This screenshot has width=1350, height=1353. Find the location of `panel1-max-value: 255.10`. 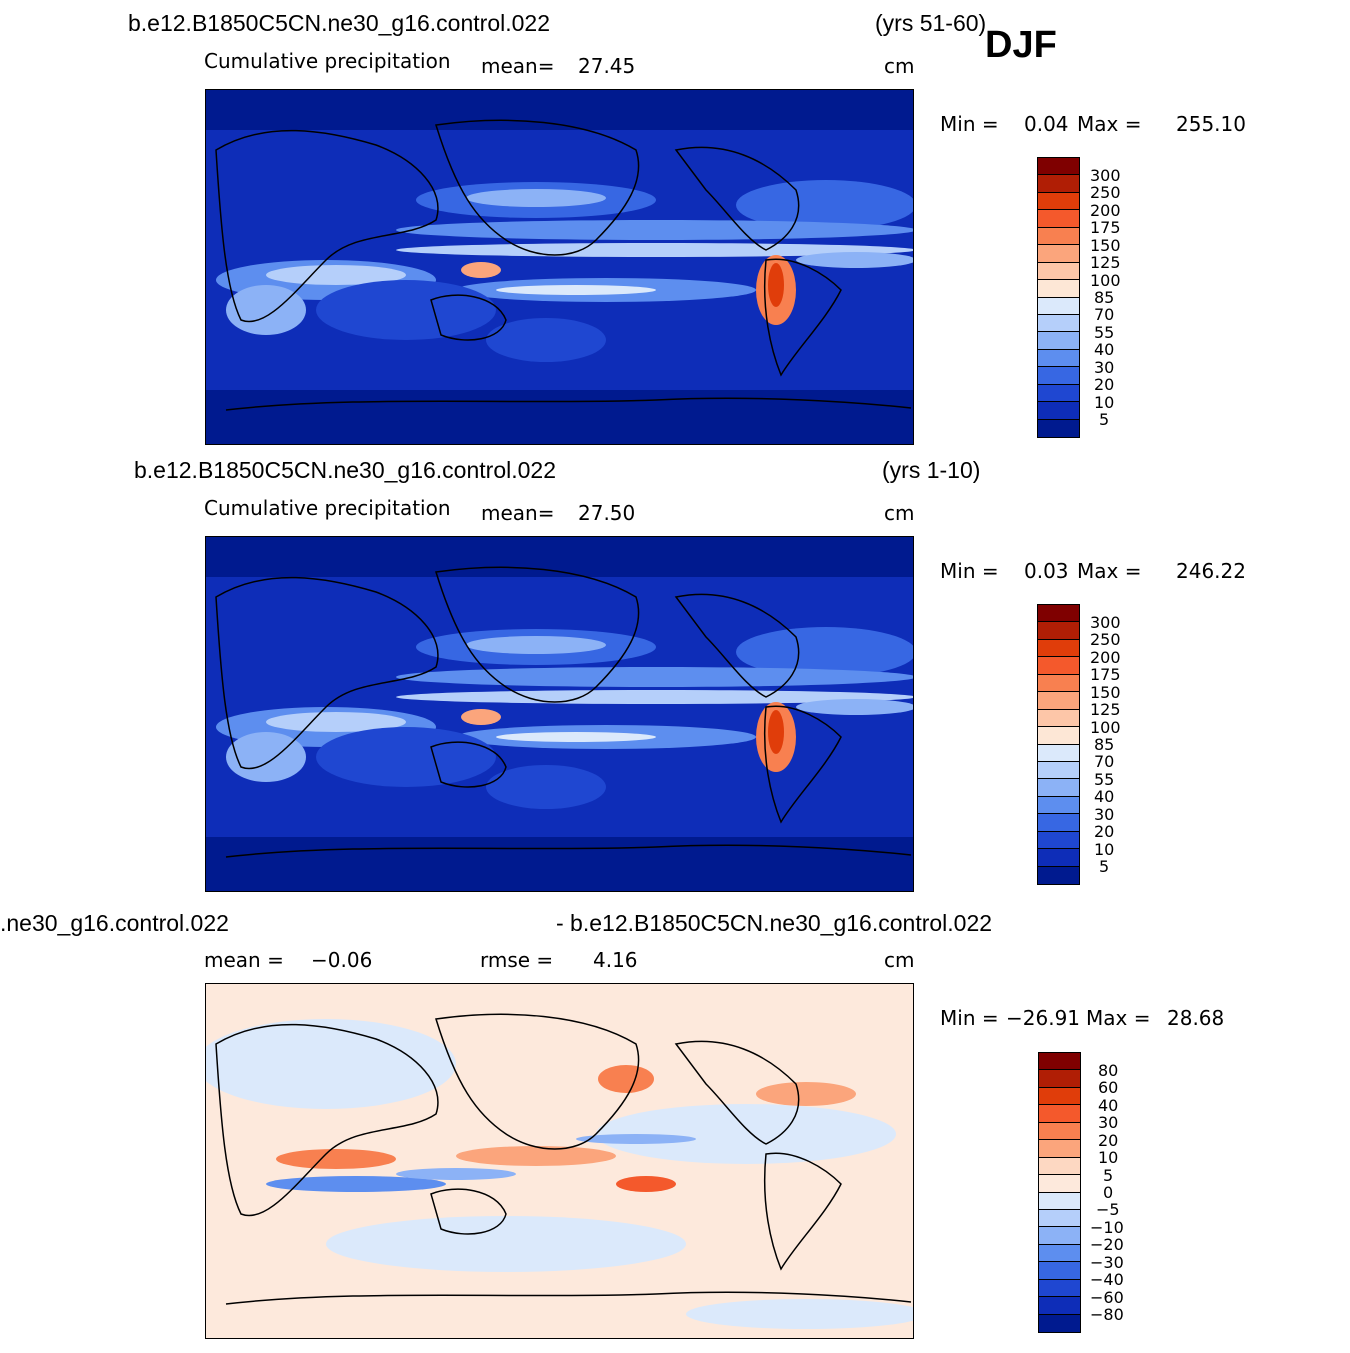

panel1-max-value: 255.10 is located at coordinates (1211, 124).